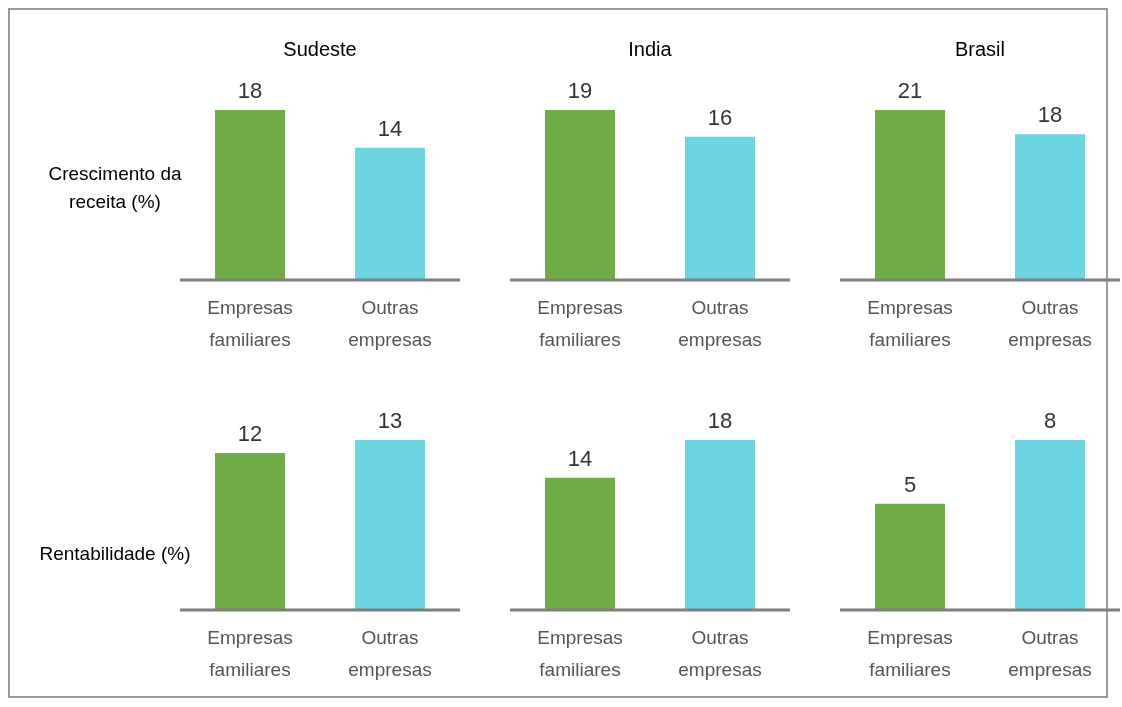 This screenshot has height=707, width=1122. I want to click on data-label: 21, so click(910, 90).